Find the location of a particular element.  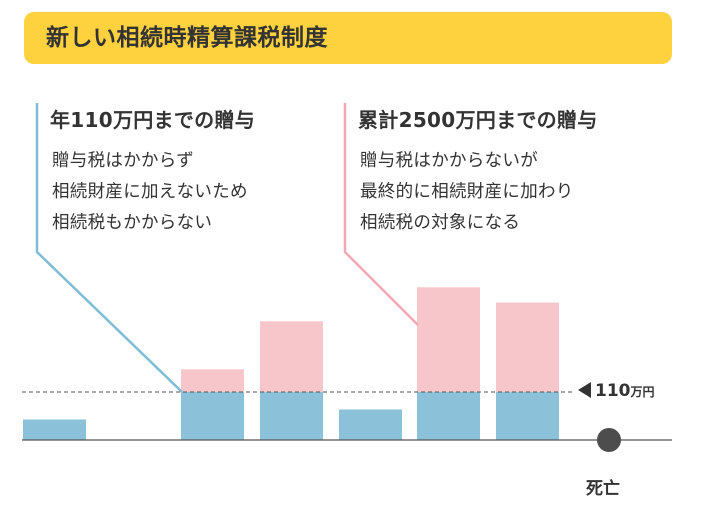

left-callout-line is located at coordinates (109, 248).